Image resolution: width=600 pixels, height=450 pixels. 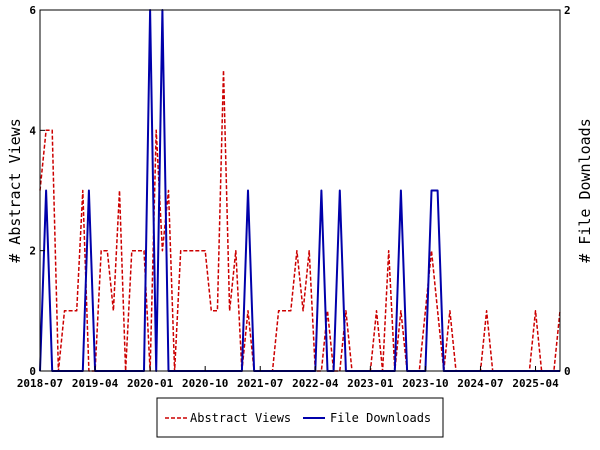 What do you see at coordinates (95, 383) in the screenshot?
I see `x-tick-label: 2019-04` at bounding box center [95, 383].